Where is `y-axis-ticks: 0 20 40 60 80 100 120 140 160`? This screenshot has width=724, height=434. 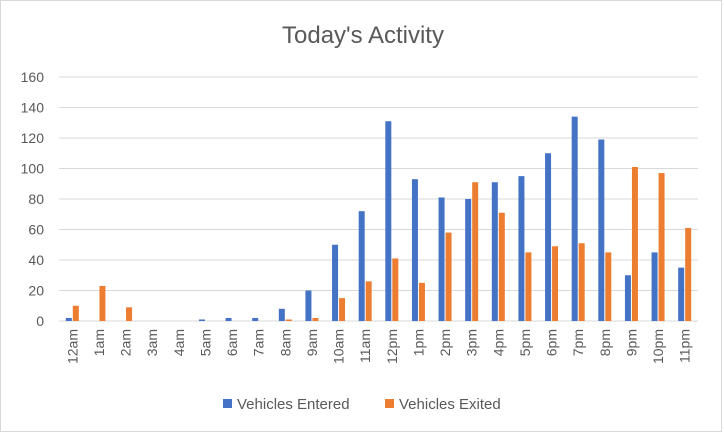 y-axis-ticks: 0 20 40 60 80 100 120 140 160 is located at coordinates (33, 199).